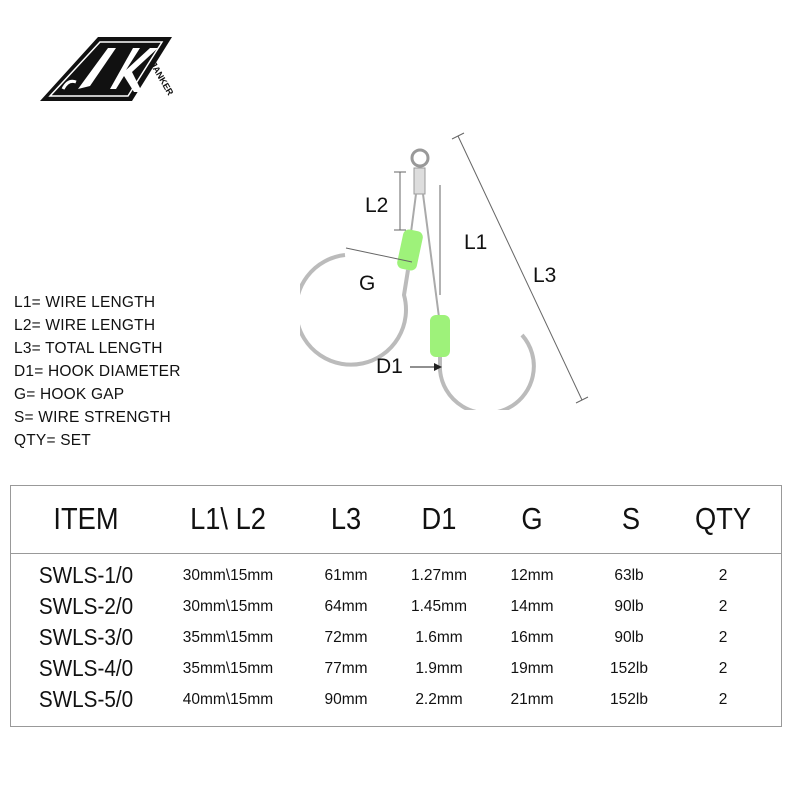 The width and height of the screenshot is (800, 800). Describe the element at coordinates (346, 518) in the screenshot. I see `header-l3: L3` at that location.